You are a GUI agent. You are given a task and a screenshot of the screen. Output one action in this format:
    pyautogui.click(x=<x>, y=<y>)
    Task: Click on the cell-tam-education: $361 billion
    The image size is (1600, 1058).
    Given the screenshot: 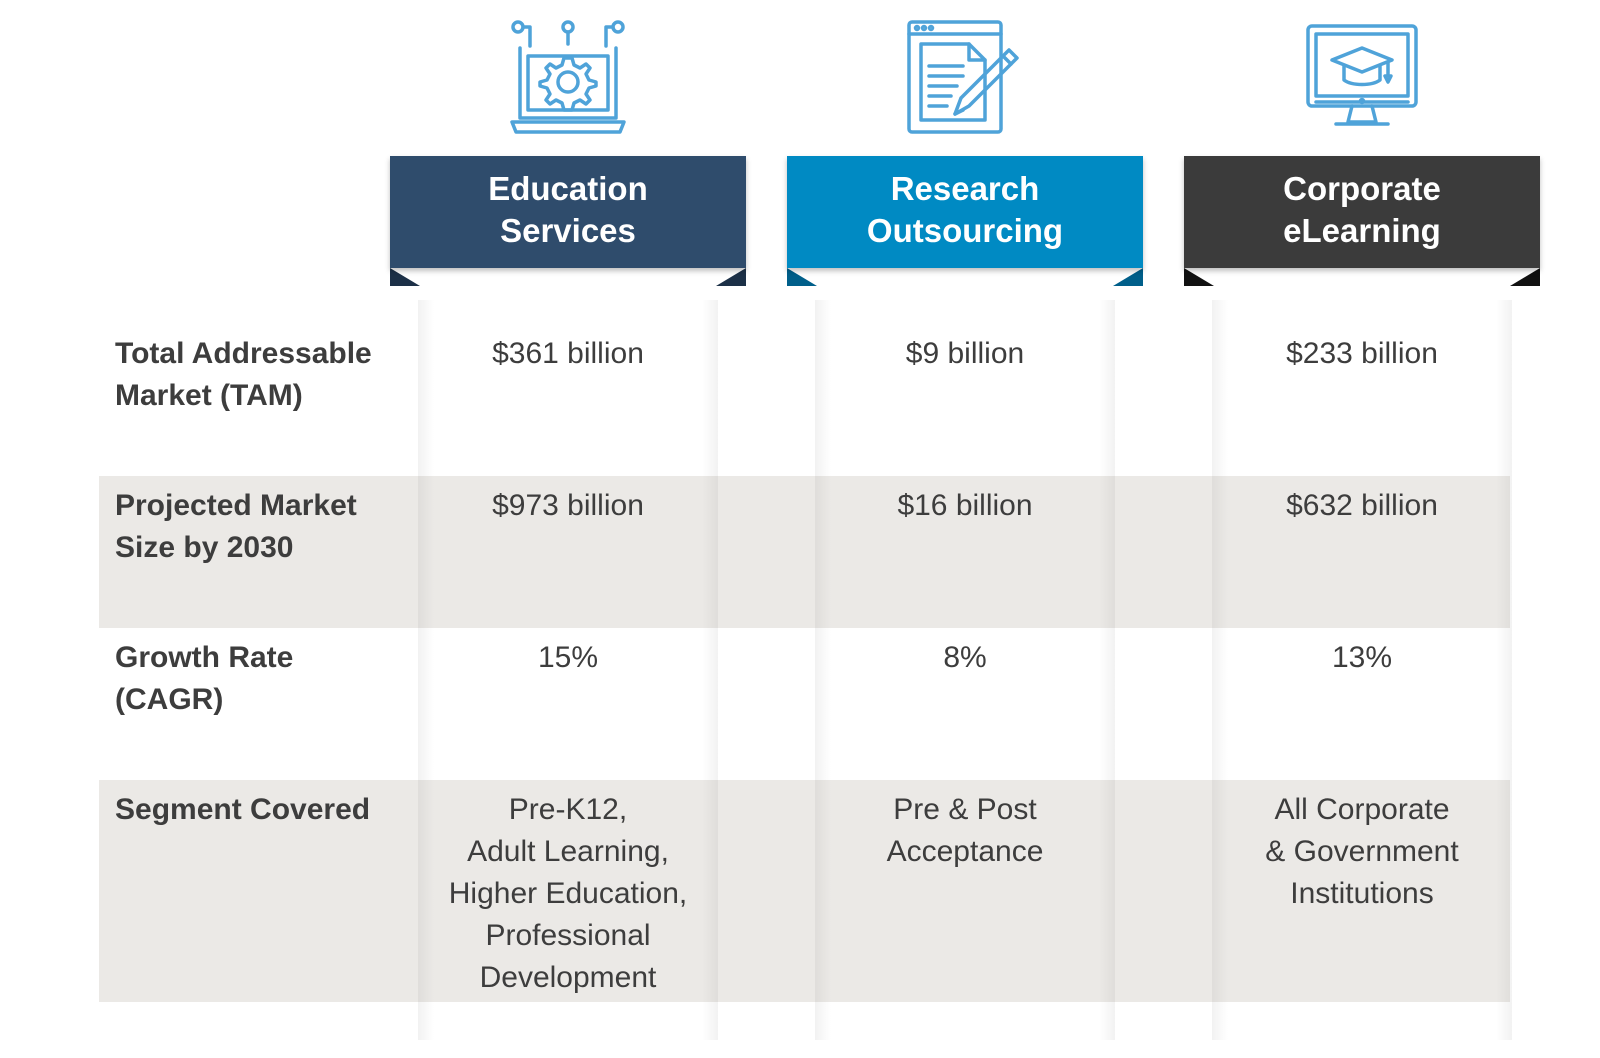 What is the action you would take?
    pyautogui.click(x=568, y=353)
    